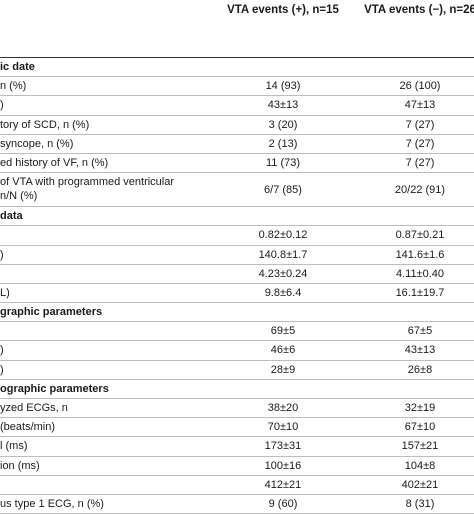 This screenshot has width=474, height=514. I want to click on value-vta-negative: 157±21, so click(420, 446).